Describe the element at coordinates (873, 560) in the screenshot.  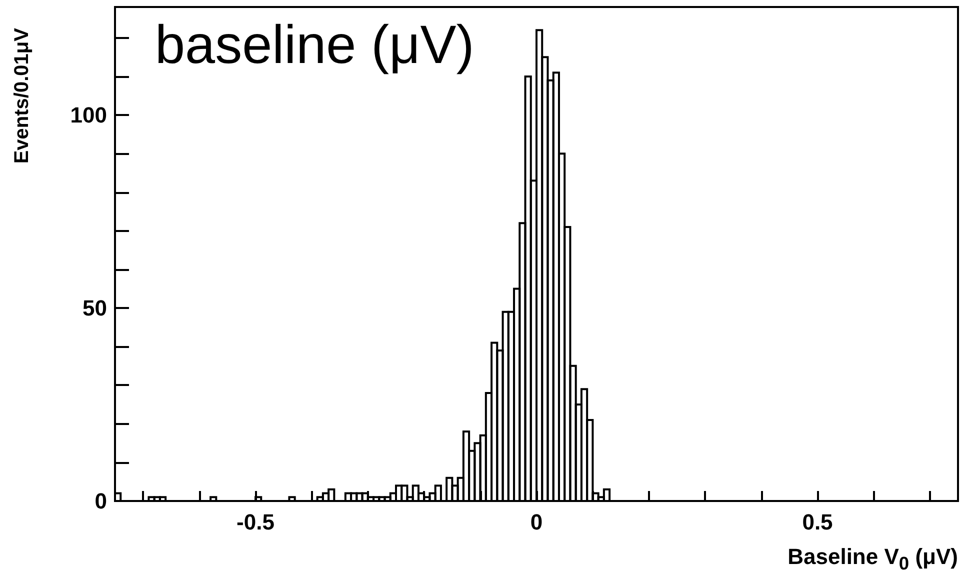
I see `x-axis-title: Baseline V$_{0}$ (μV)` at that location.